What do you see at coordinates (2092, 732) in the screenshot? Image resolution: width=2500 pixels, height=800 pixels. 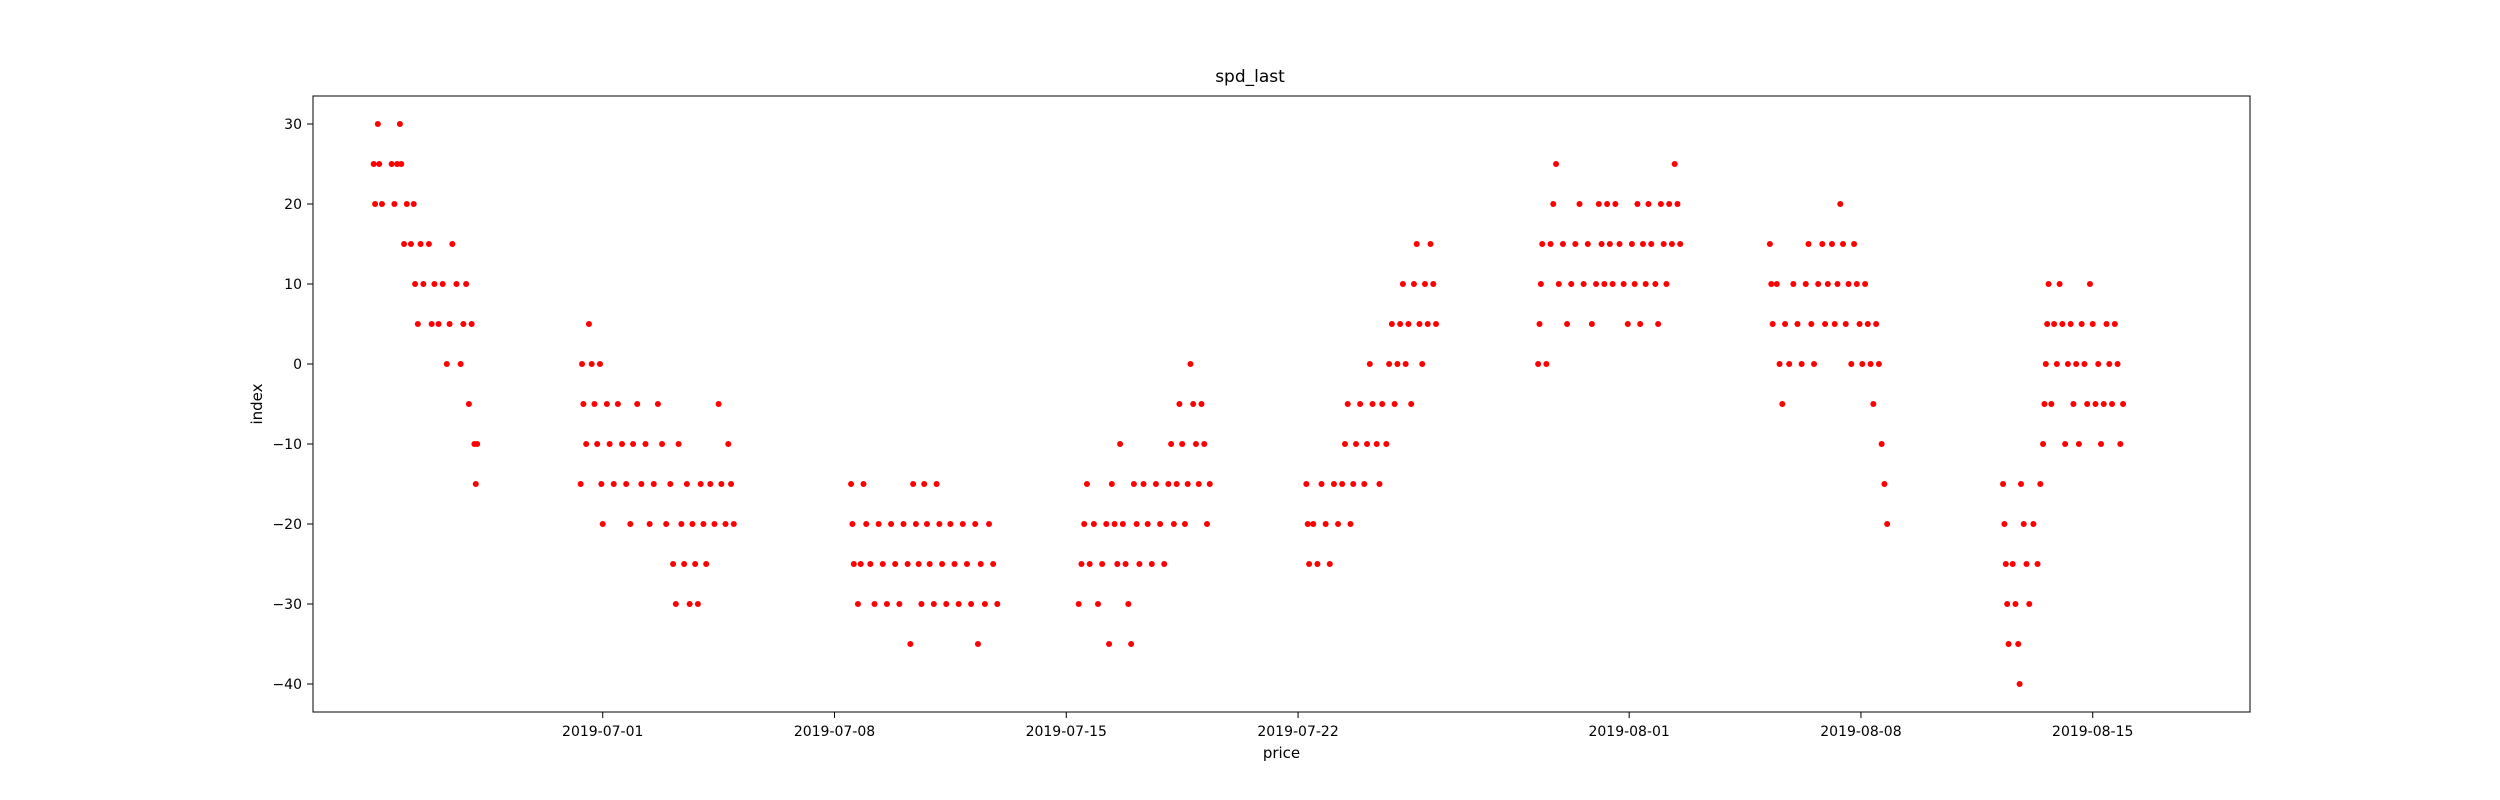 I see `x-tick-label: 2019-08-15` at bounding box center [2092, 732].